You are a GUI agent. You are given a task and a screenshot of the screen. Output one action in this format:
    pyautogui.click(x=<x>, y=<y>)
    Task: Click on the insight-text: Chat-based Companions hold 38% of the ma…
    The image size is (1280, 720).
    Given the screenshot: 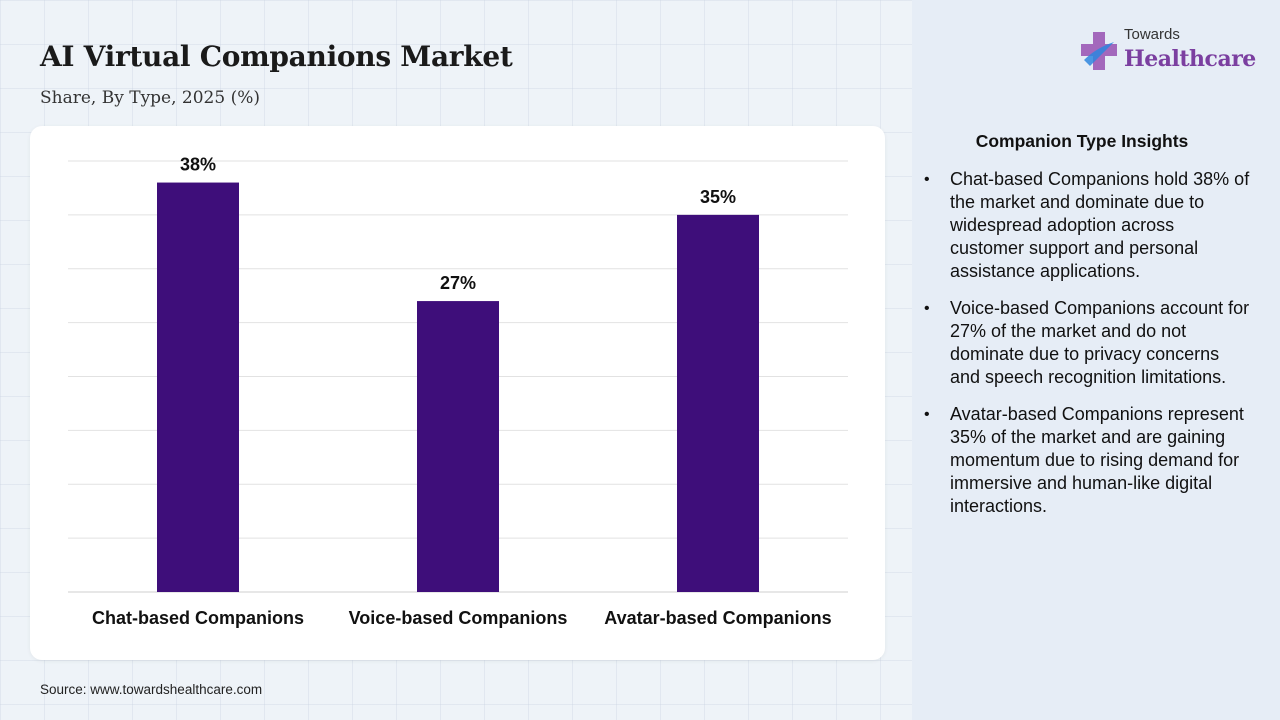 What is the action you would take?
    pyautogui.click(x=1100, y=225)
    